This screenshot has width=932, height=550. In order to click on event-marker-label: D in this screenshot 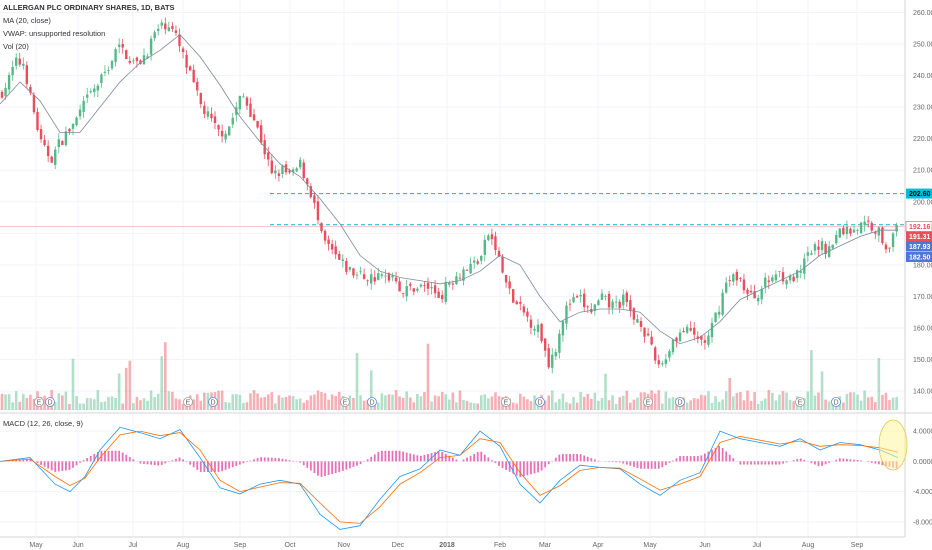, I will do `click(679, 403)`.